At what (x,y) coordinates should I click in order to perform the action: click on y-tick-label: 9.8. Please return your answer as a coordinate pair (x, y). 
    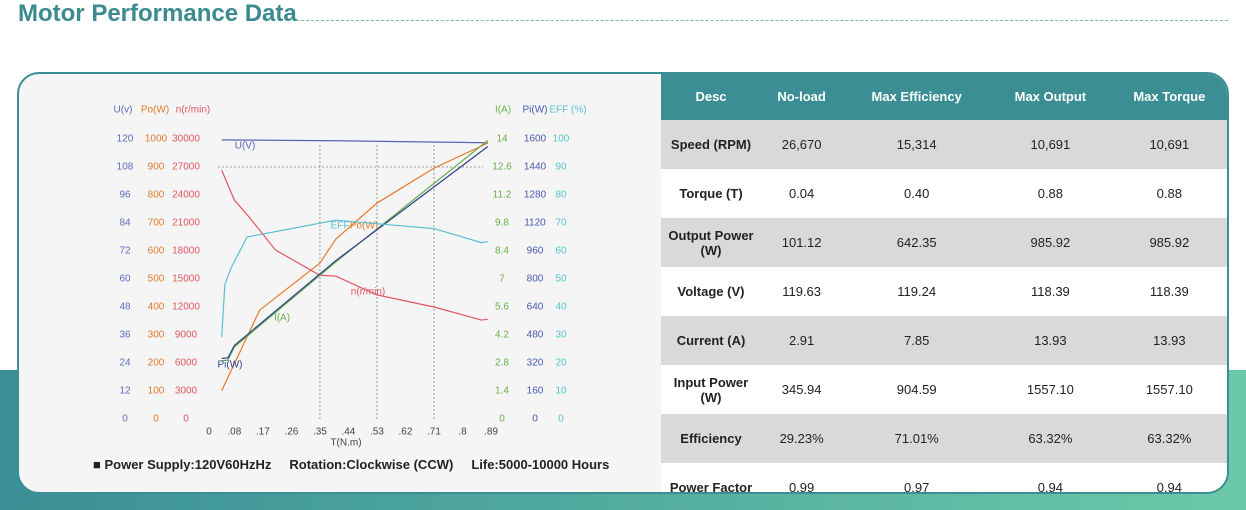
    Looking at the image, I should click on (502, 223).